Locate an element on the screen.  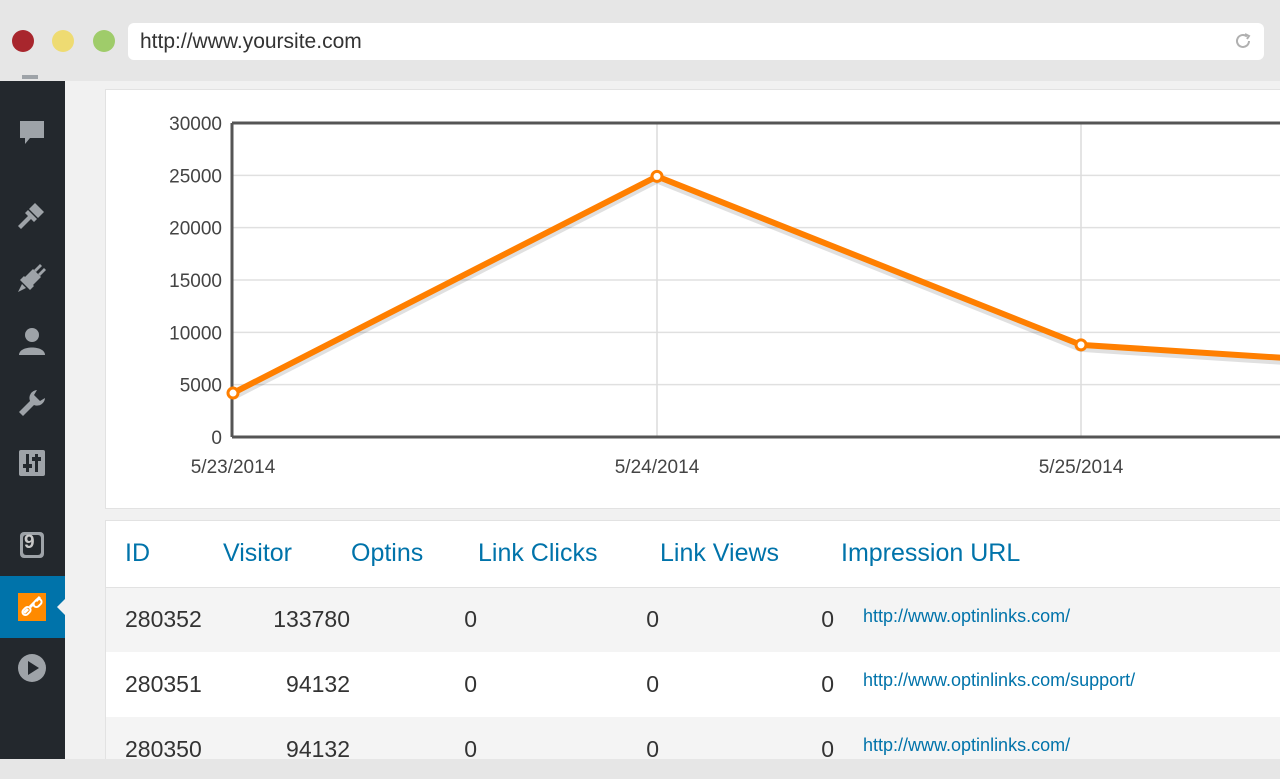
posts-icon is located at coordinates (32, 83).